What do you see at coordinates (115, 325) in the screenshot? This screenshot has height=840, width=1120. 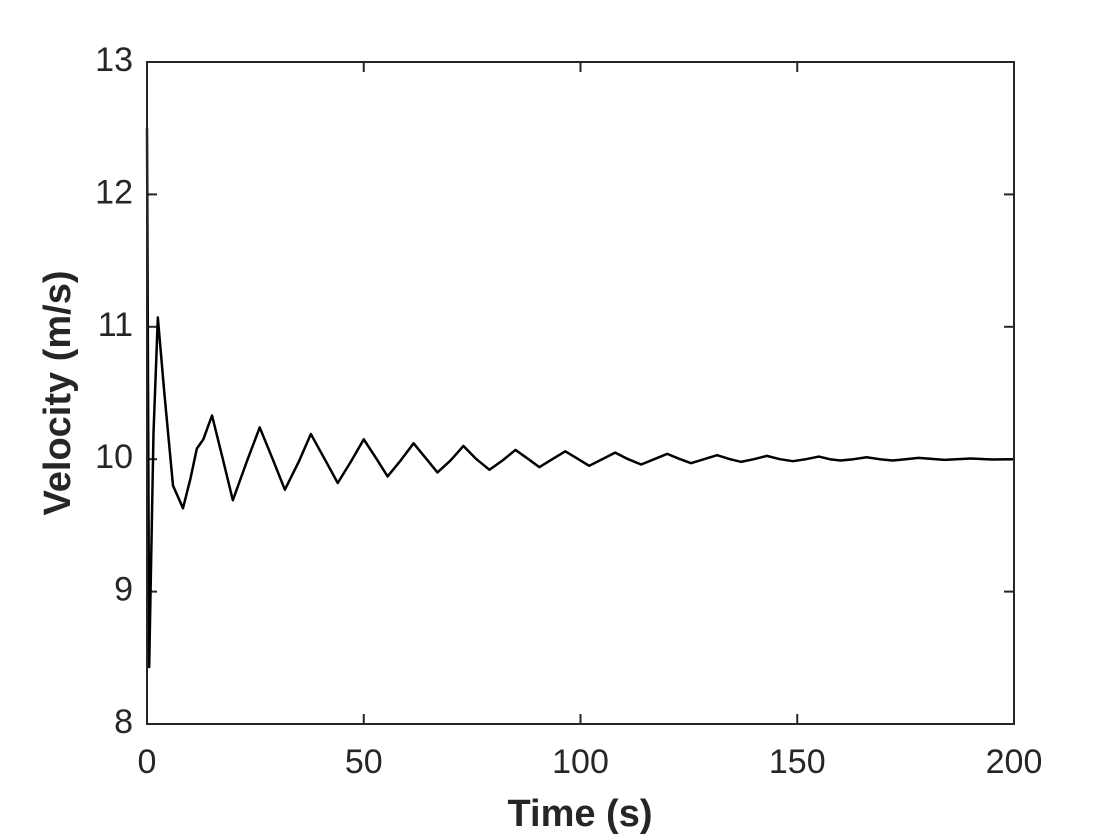 I see `y-tick-label: 11` at bounding box center [115, 325].